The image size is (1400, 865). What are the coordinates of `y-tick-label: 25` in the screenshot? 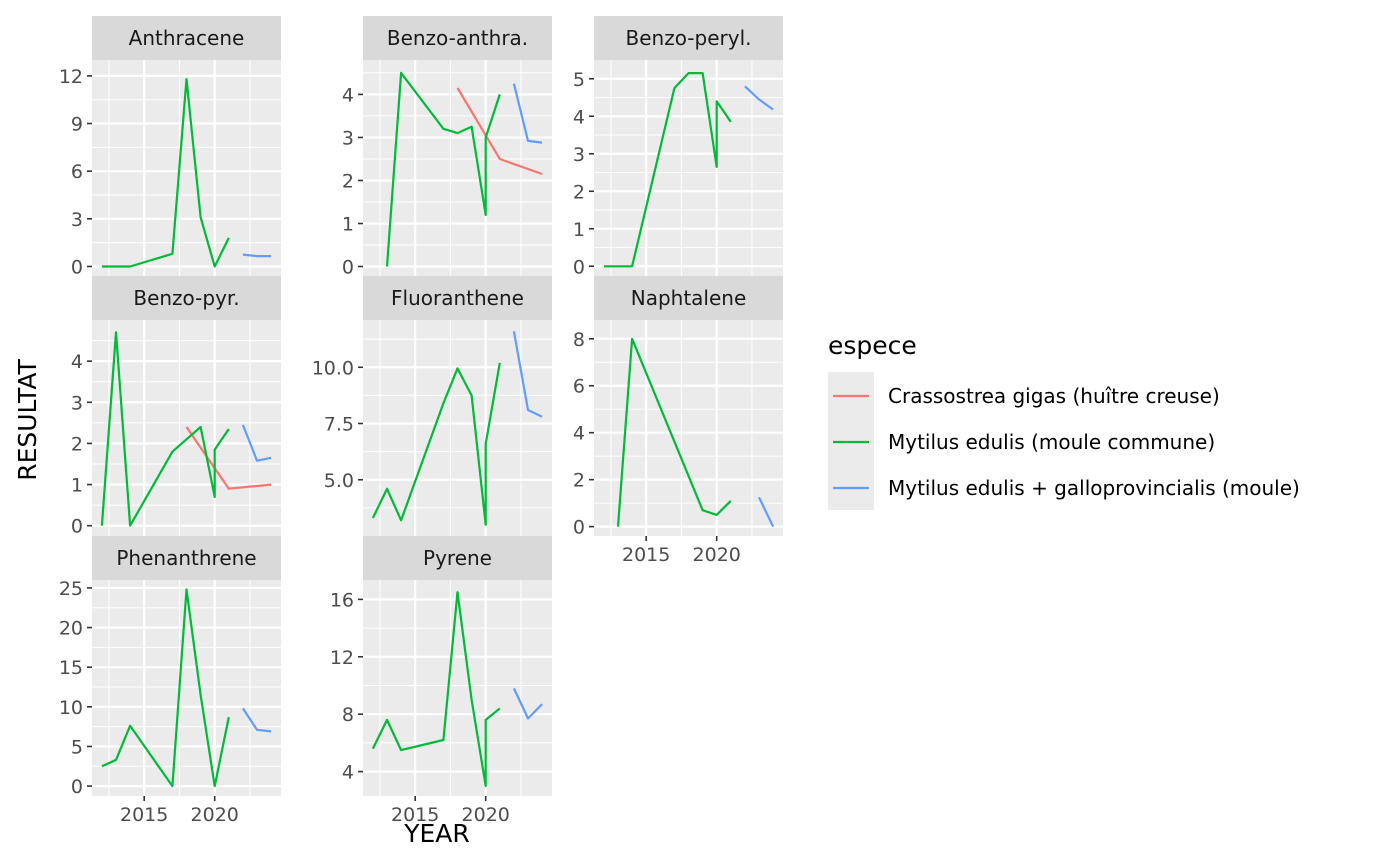 It's located at (71, 589).